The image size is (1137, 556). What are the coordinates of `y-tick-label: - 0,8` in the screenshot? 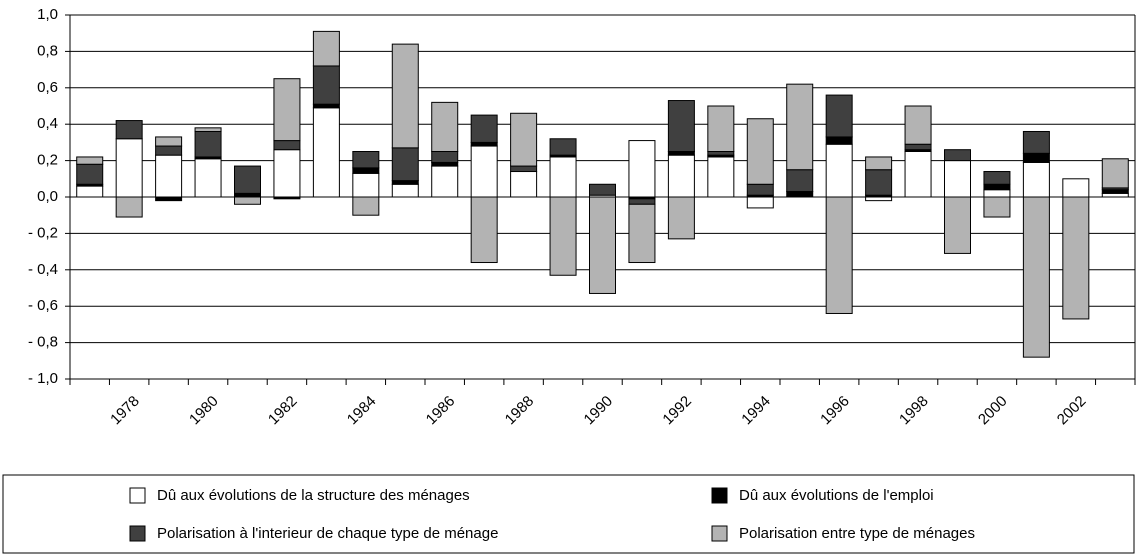 It's located at (43, 342).